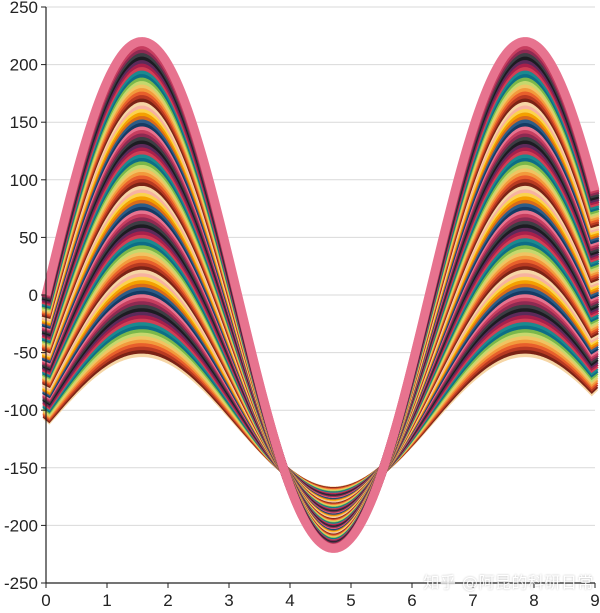 This screenshot has width=600, height=613. I want to click on y-tick-label: -250, so click(21, 583).